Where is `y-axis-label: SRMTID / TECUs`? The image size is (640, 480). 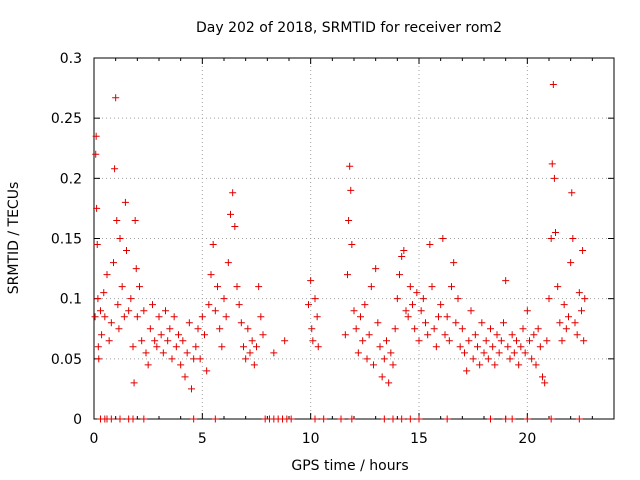 y-axis-label: SRMTID / TECUs is located at coordinates (14, 238).